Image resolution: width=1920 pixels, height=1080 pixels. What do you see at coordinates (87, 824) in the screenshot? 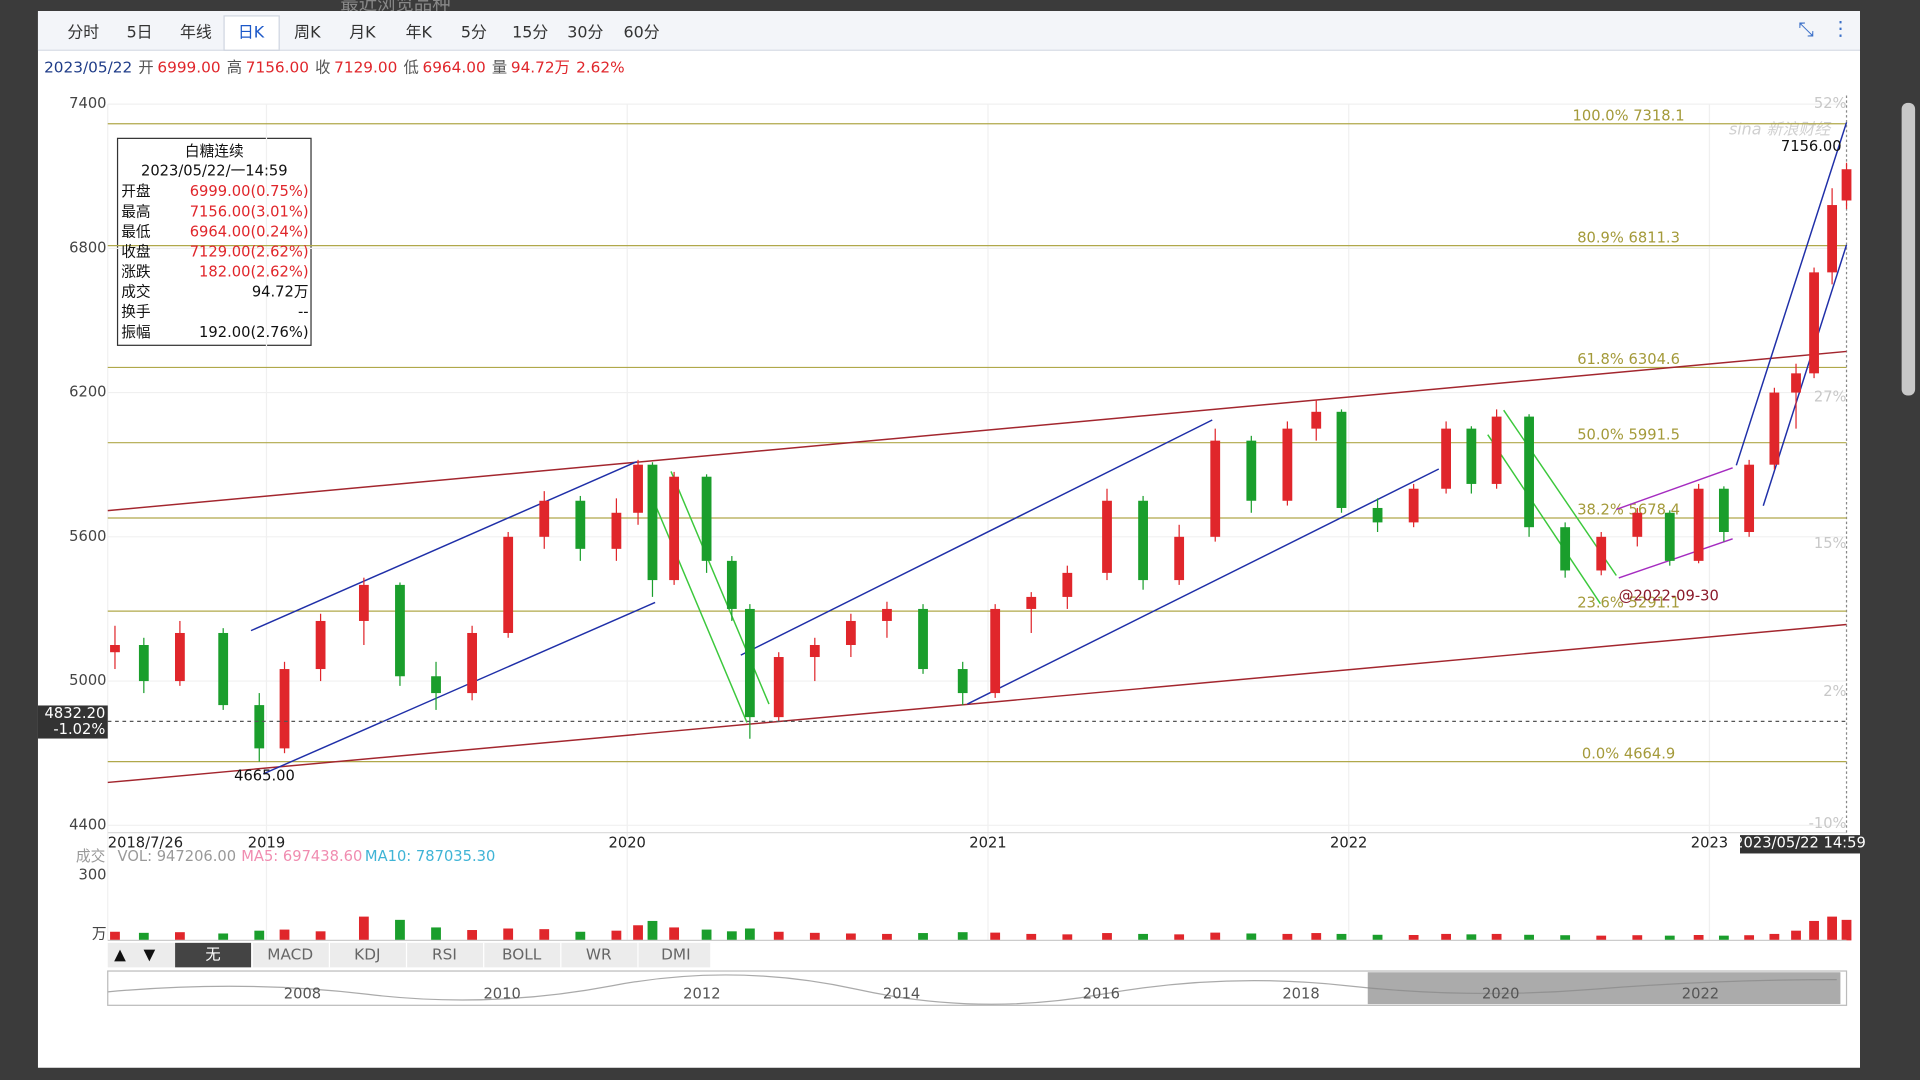
I see `y-tick-label: 4400` at bounding box center [87, 824].